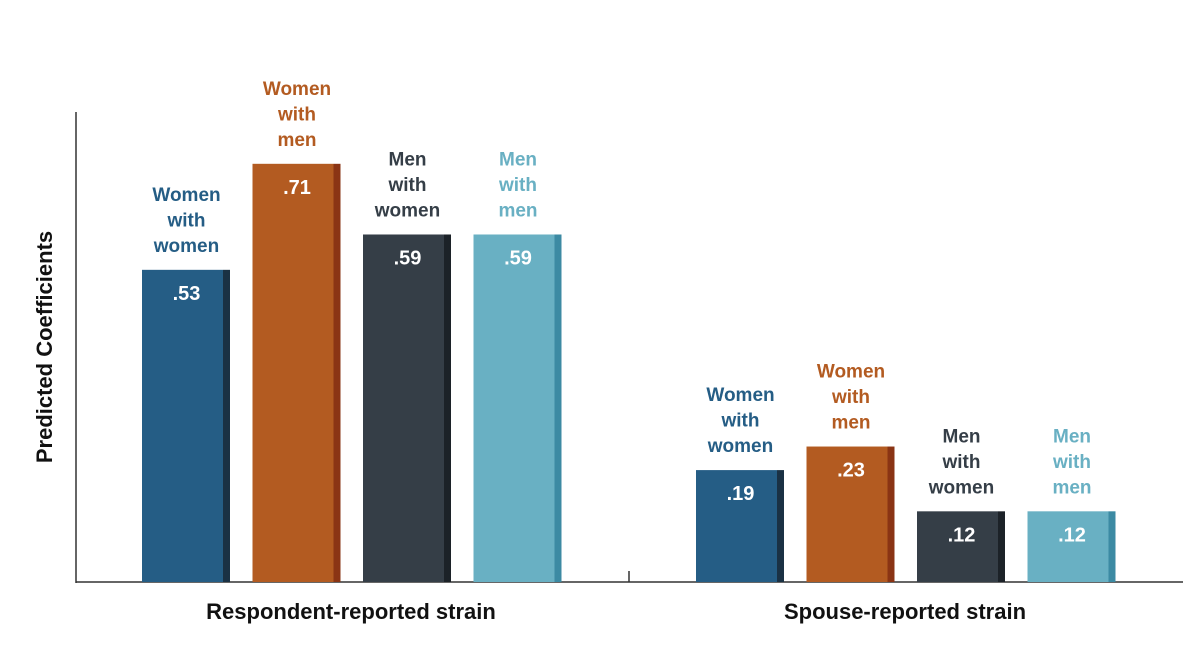 The width and height of the screenshot is (1200, 650). I want to click on value-label: .23, so click(851, 471).